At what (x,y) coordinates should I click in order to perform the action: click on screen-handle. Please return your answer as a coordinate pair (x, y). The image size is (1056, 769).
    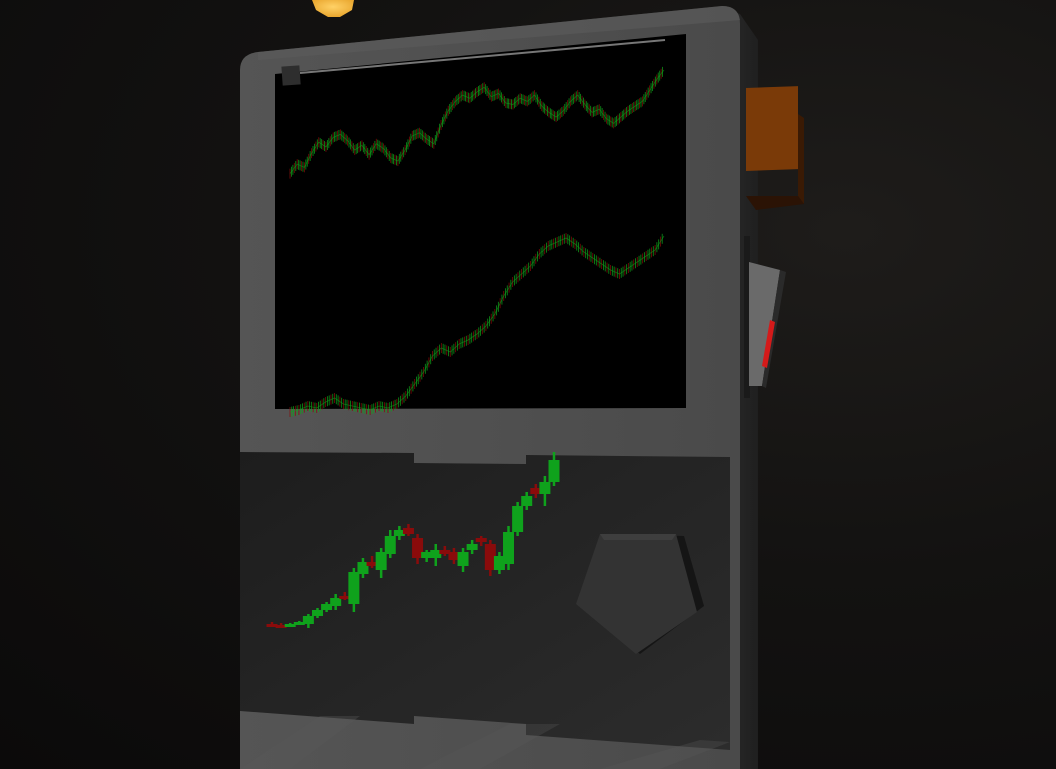
    Looking at the image, I should click on (291, 75).